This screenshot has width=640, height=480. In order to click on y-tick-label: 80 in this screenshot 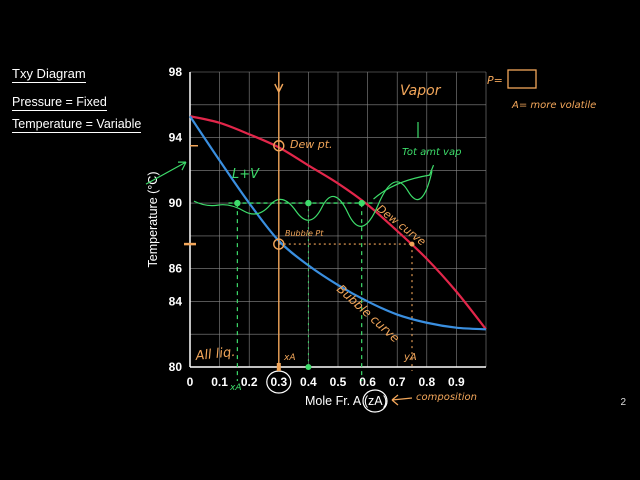, I will do `click(176, 367)`.